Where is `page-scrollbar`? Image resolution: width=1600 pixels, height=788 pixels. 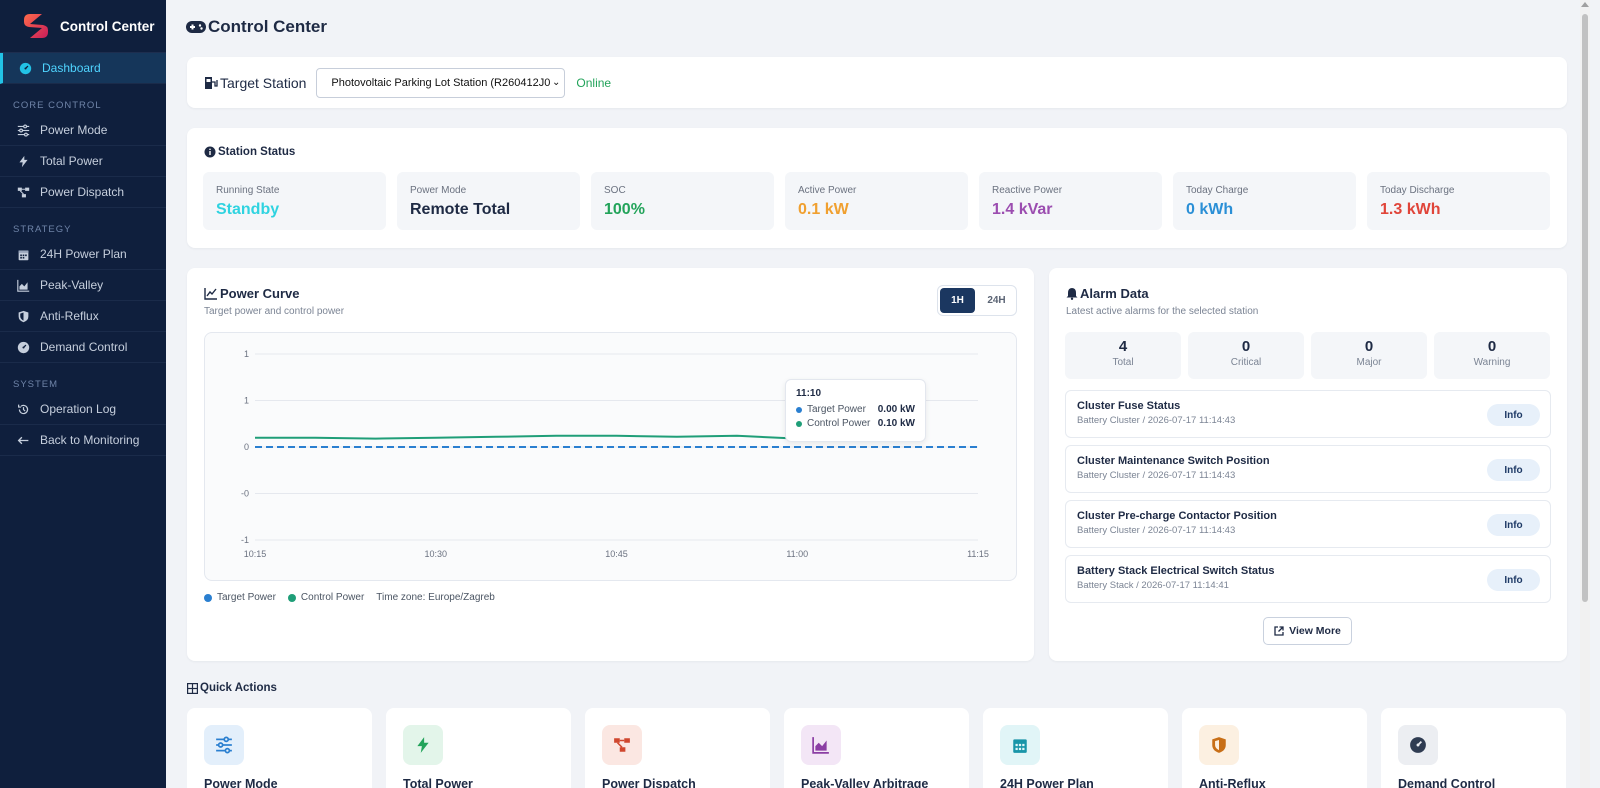 page-scrollbar is located at coordinates (1585, 394).